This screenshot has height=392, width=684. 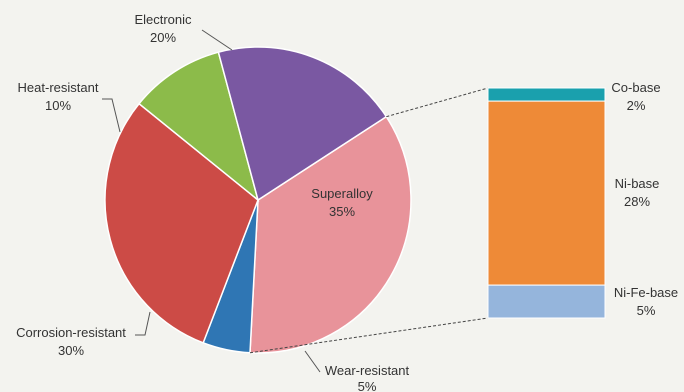 I want to click on wear-resistant-label: Wear-resistant, so click(x=367, y=370).